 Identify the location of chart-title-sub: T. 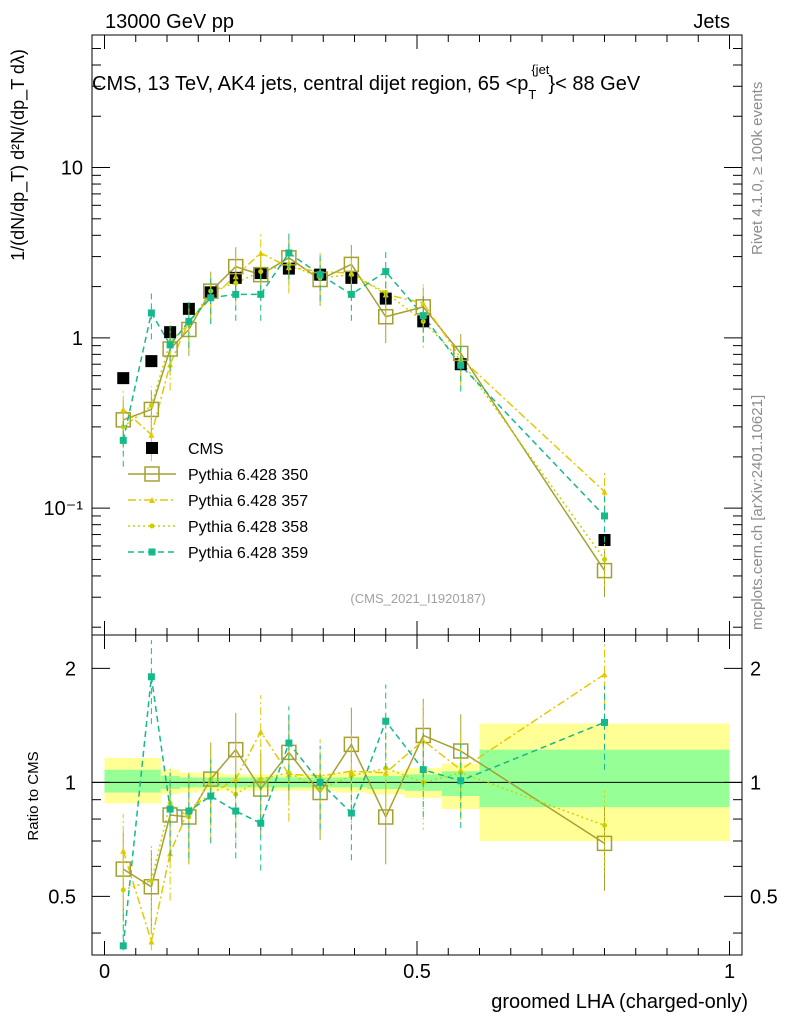
(532, 94).